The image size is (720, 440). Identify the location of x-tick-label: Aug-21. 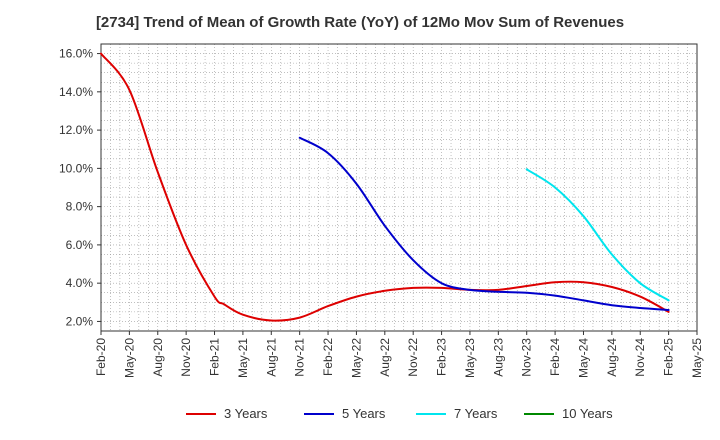
(271, 357).